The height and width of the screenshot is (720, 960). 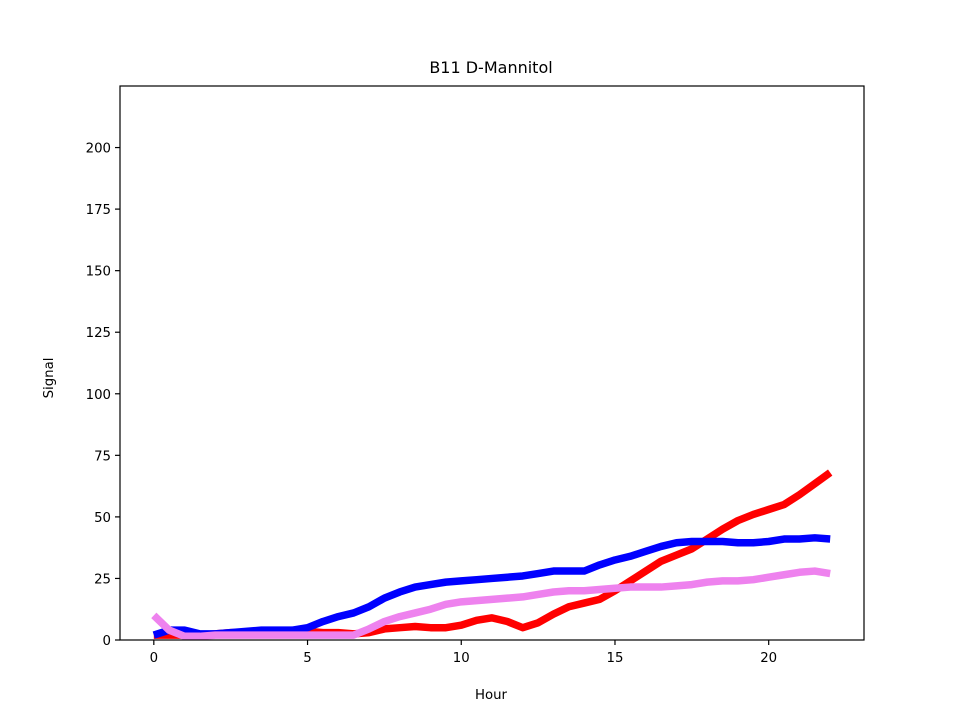 I want to click on x-tick-label: 20, so click(x=768, y=658).